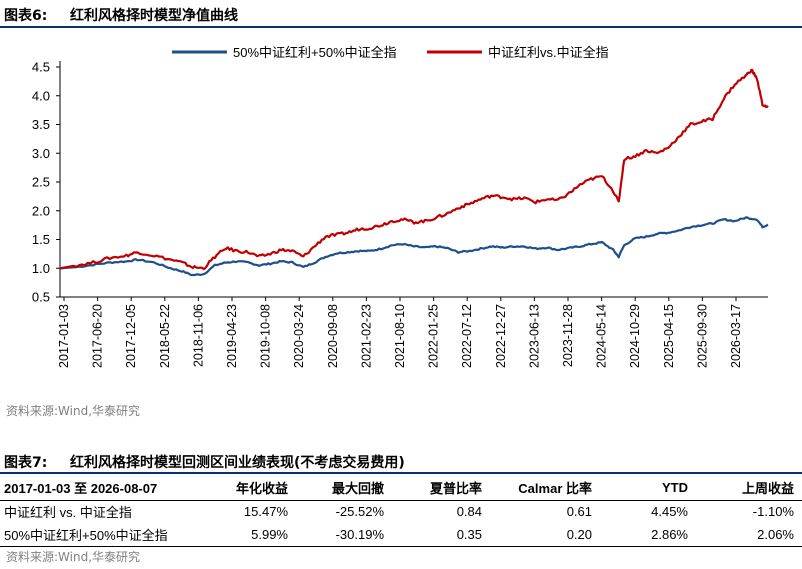 Image resolution: width=802 pixels, height=569 pixels. What do you see at coordinates (41, 297) in the screenshot?
I see `y-tick-label: 0.5` at bounding box center [41, 297].